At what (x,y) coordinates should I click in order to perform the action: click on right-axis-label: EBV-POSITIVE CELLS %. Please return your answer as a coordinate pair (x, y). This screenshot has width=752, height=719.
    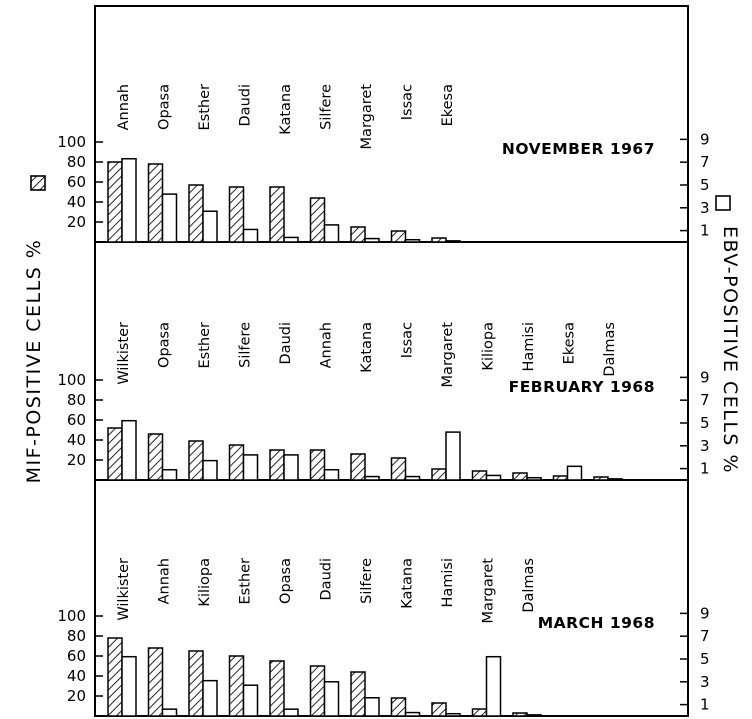
    Looking at the image, I should click on (730, 350).